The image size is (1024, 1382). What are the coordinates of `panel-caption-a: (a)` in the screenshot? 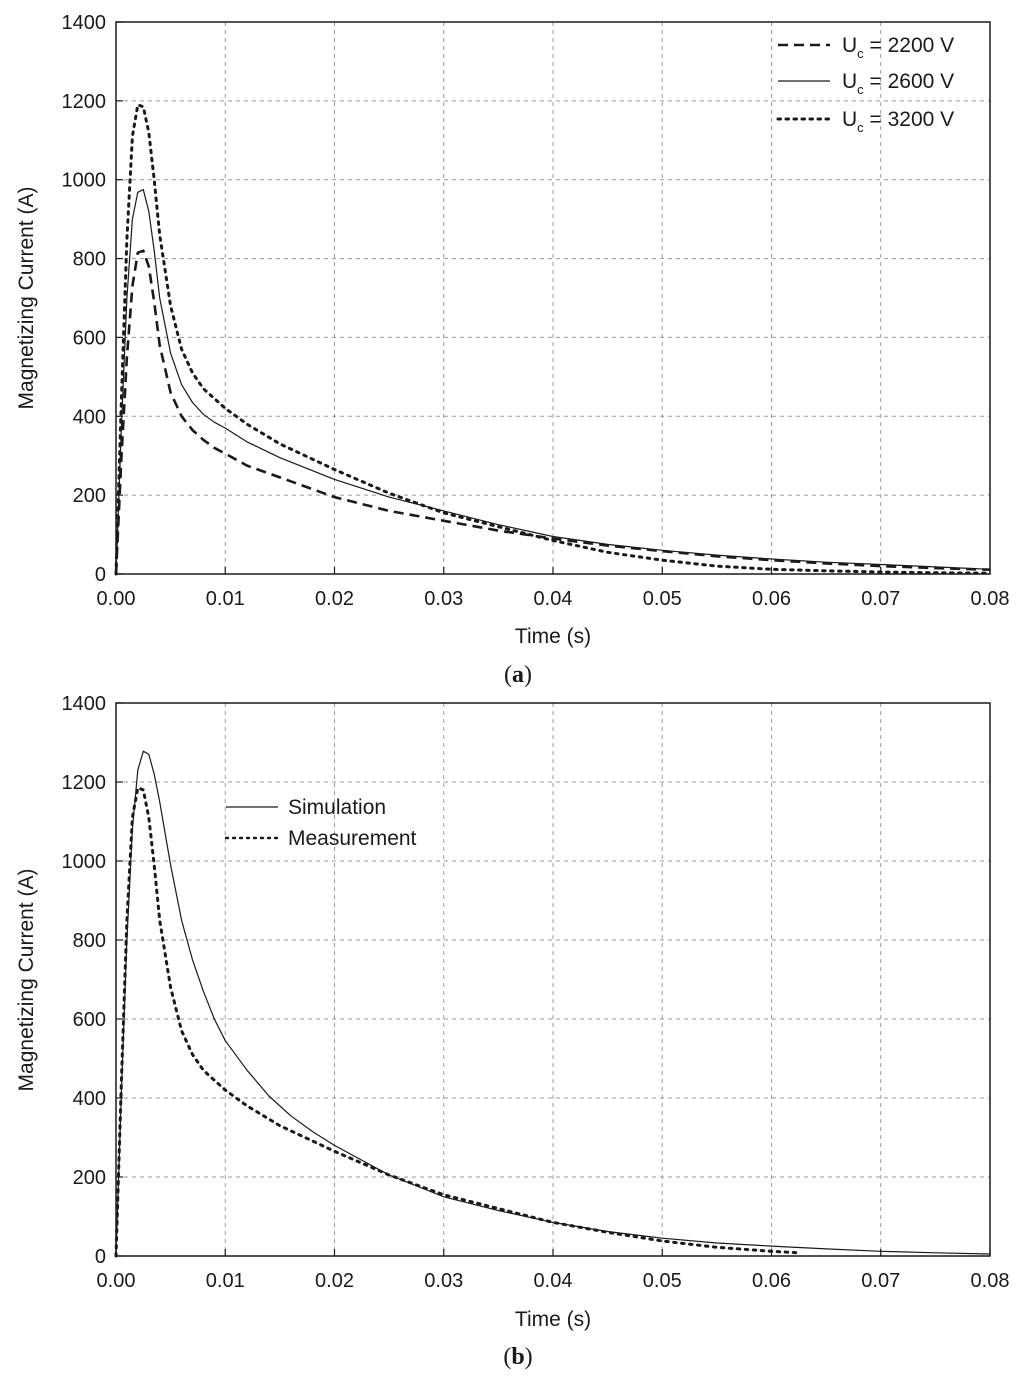 It's located at (518, 675).